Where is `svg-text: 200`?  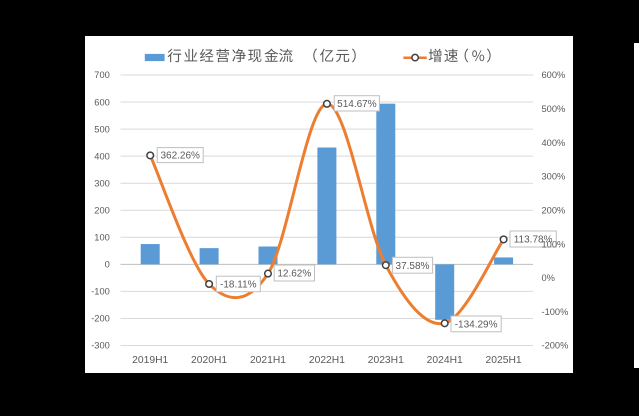 svg-text: 200 is located at coordinates (102, 210).